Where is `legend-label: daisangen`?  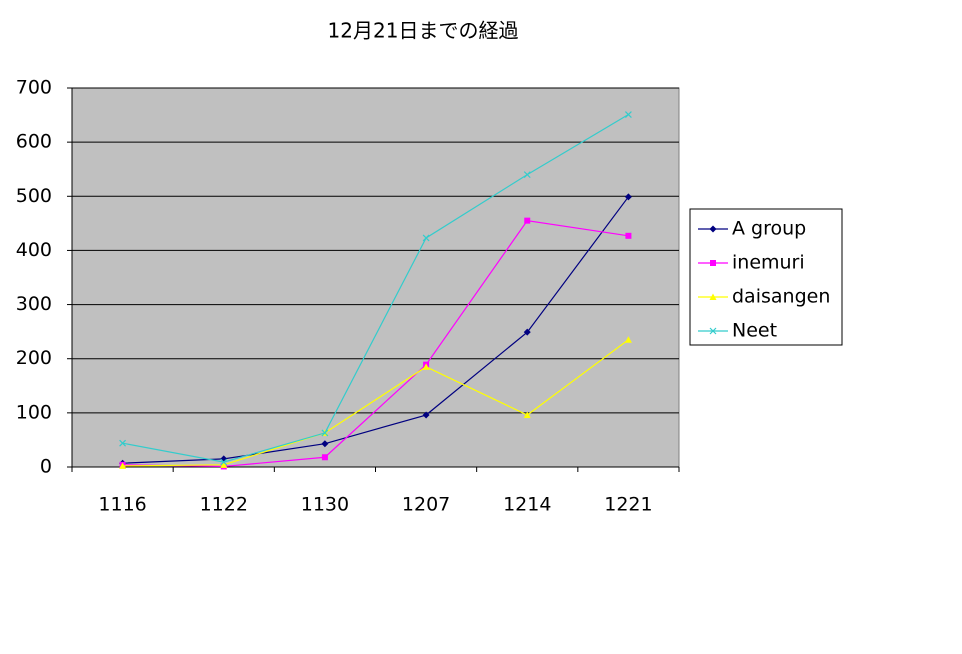 legend-label: daisangen is located at coordinates (781, 297).